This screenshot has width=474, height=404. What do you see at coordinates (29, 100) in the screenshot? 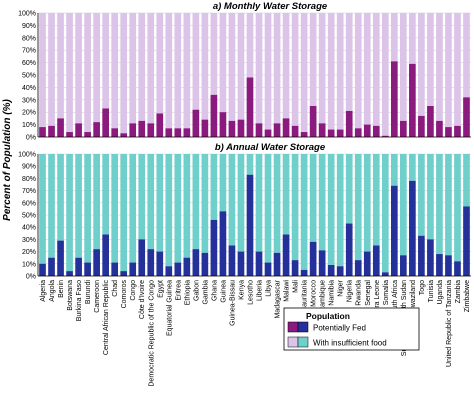
I see `y-tick-label-a: 30%` at bounding box center [29, 100].